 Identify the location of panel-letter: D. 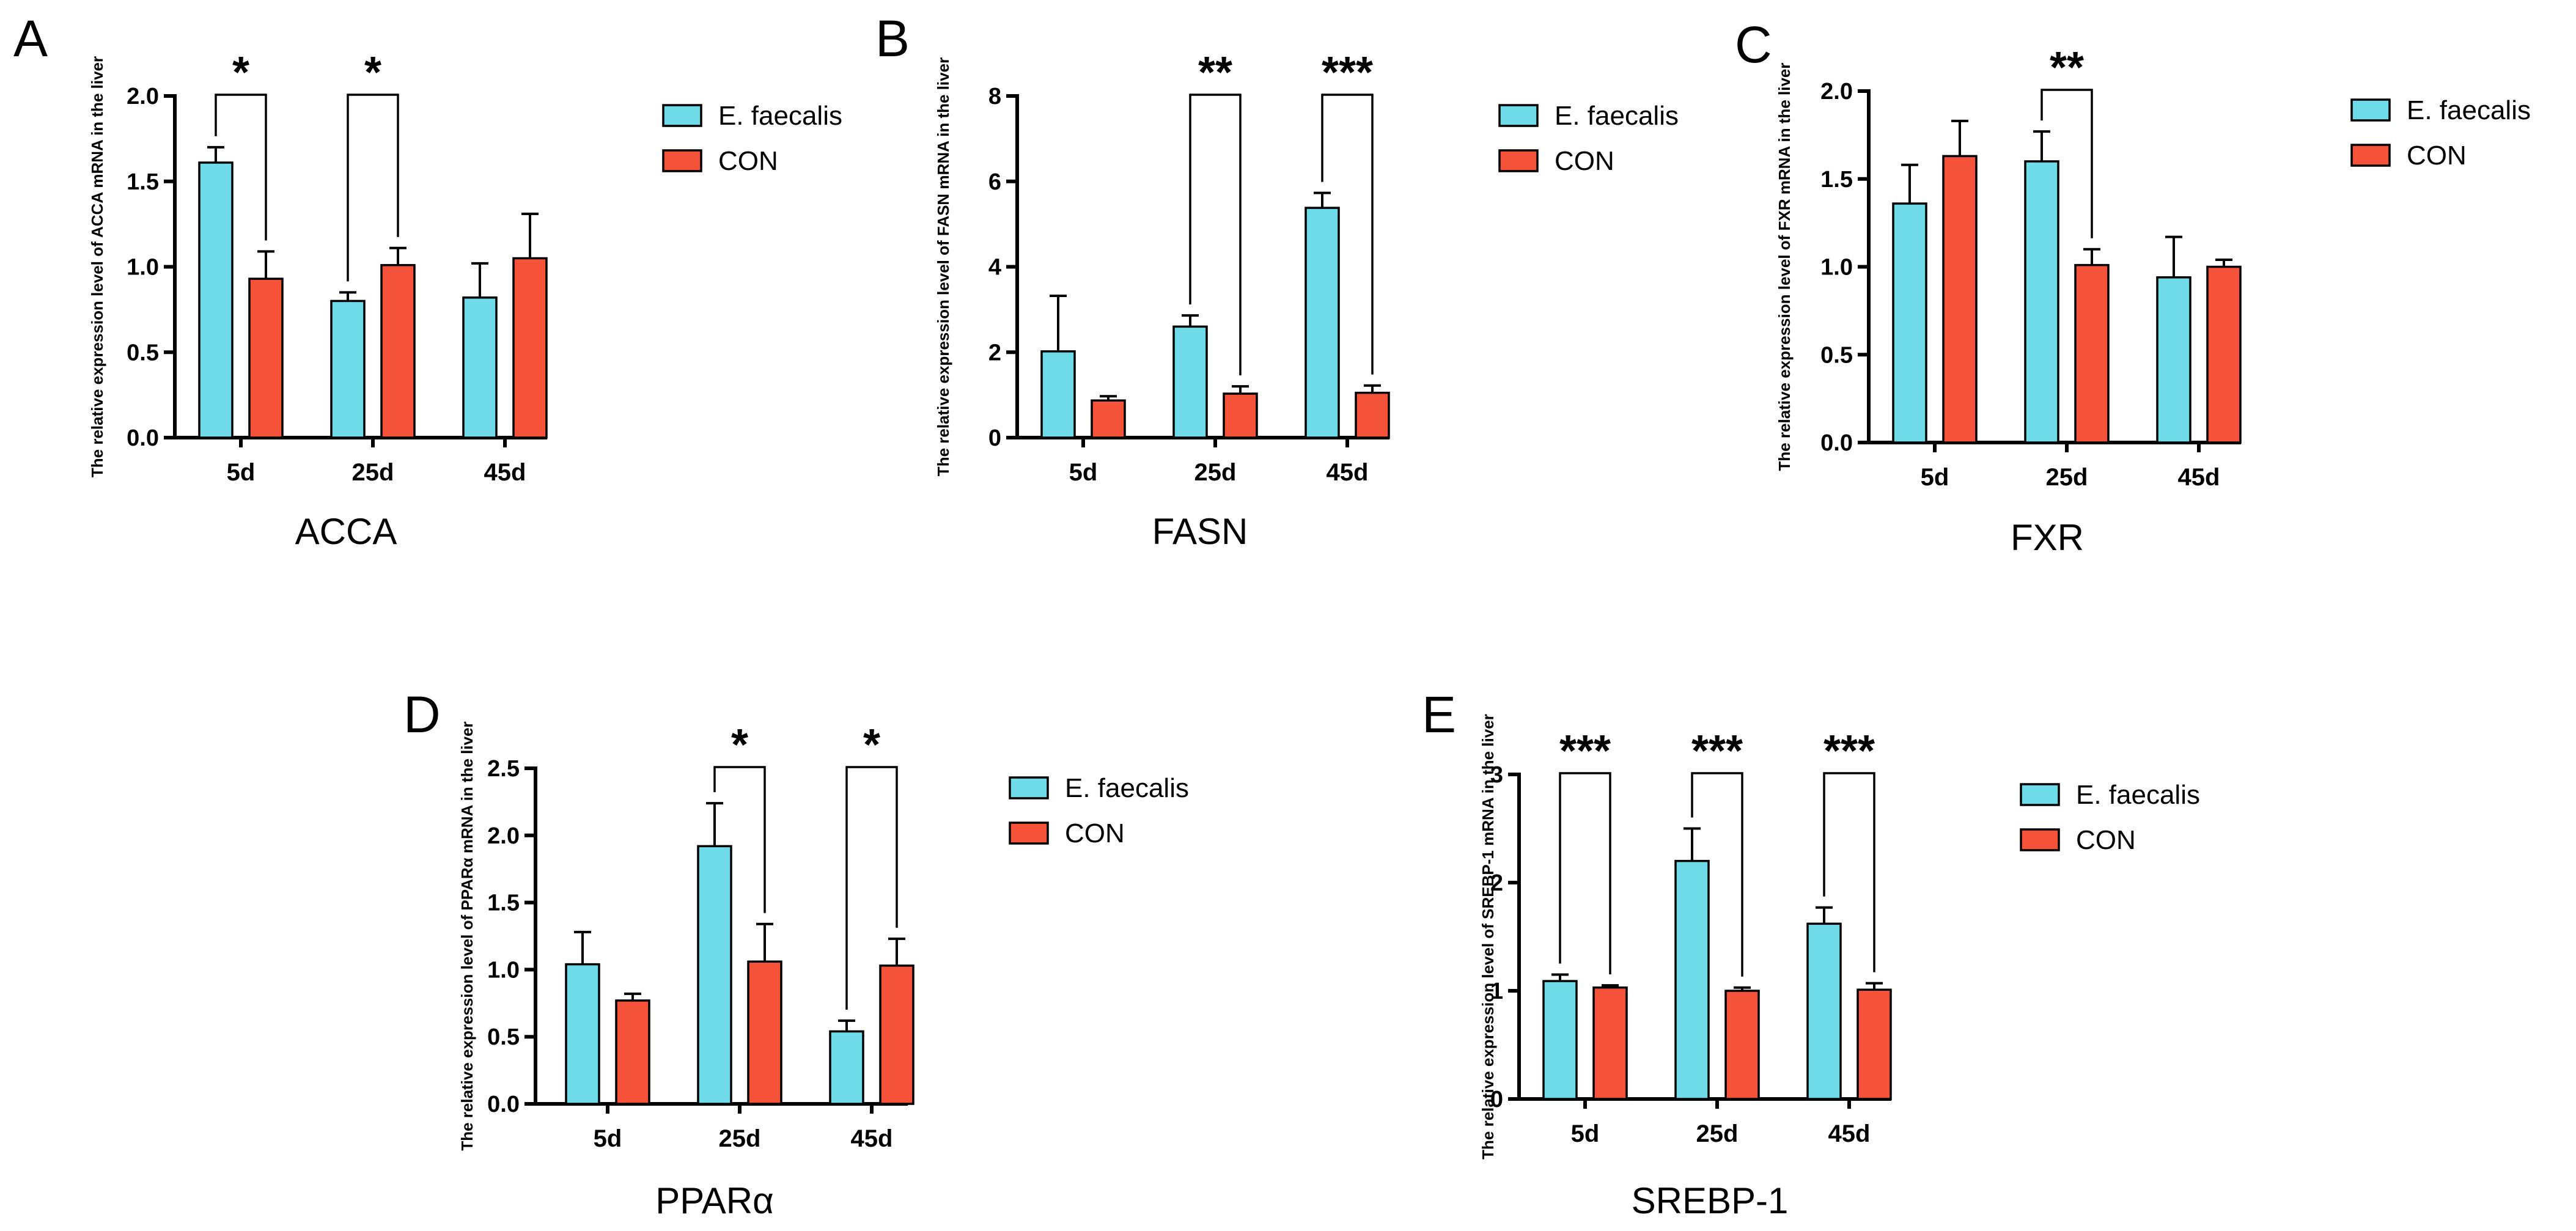
(422, 714).